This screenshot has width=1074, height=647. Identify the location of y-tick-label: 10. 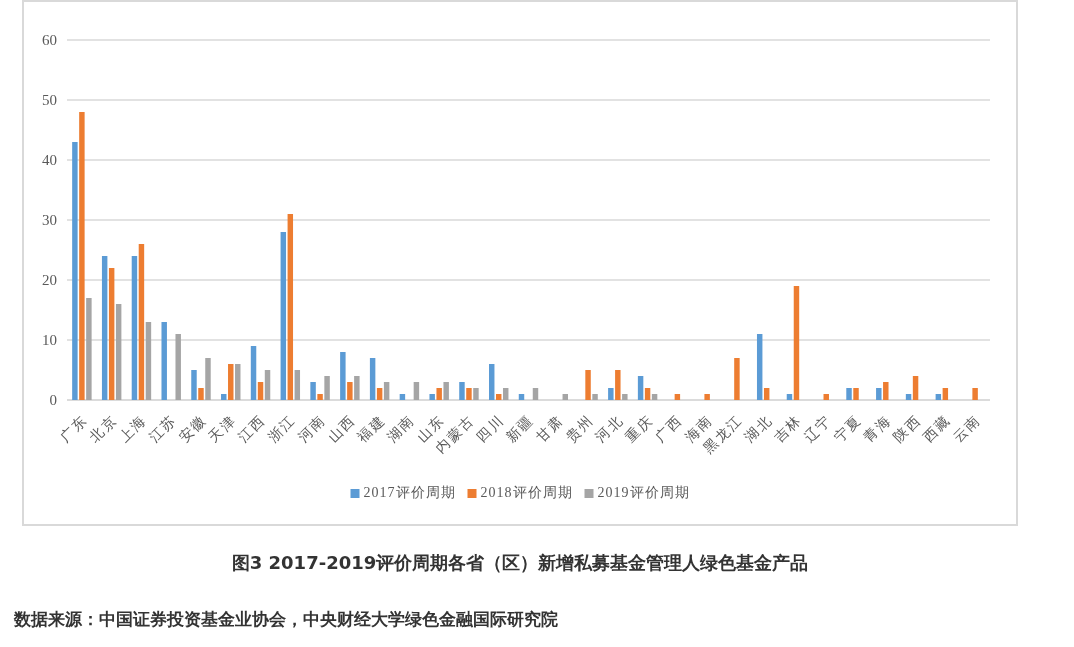
(49, 340).